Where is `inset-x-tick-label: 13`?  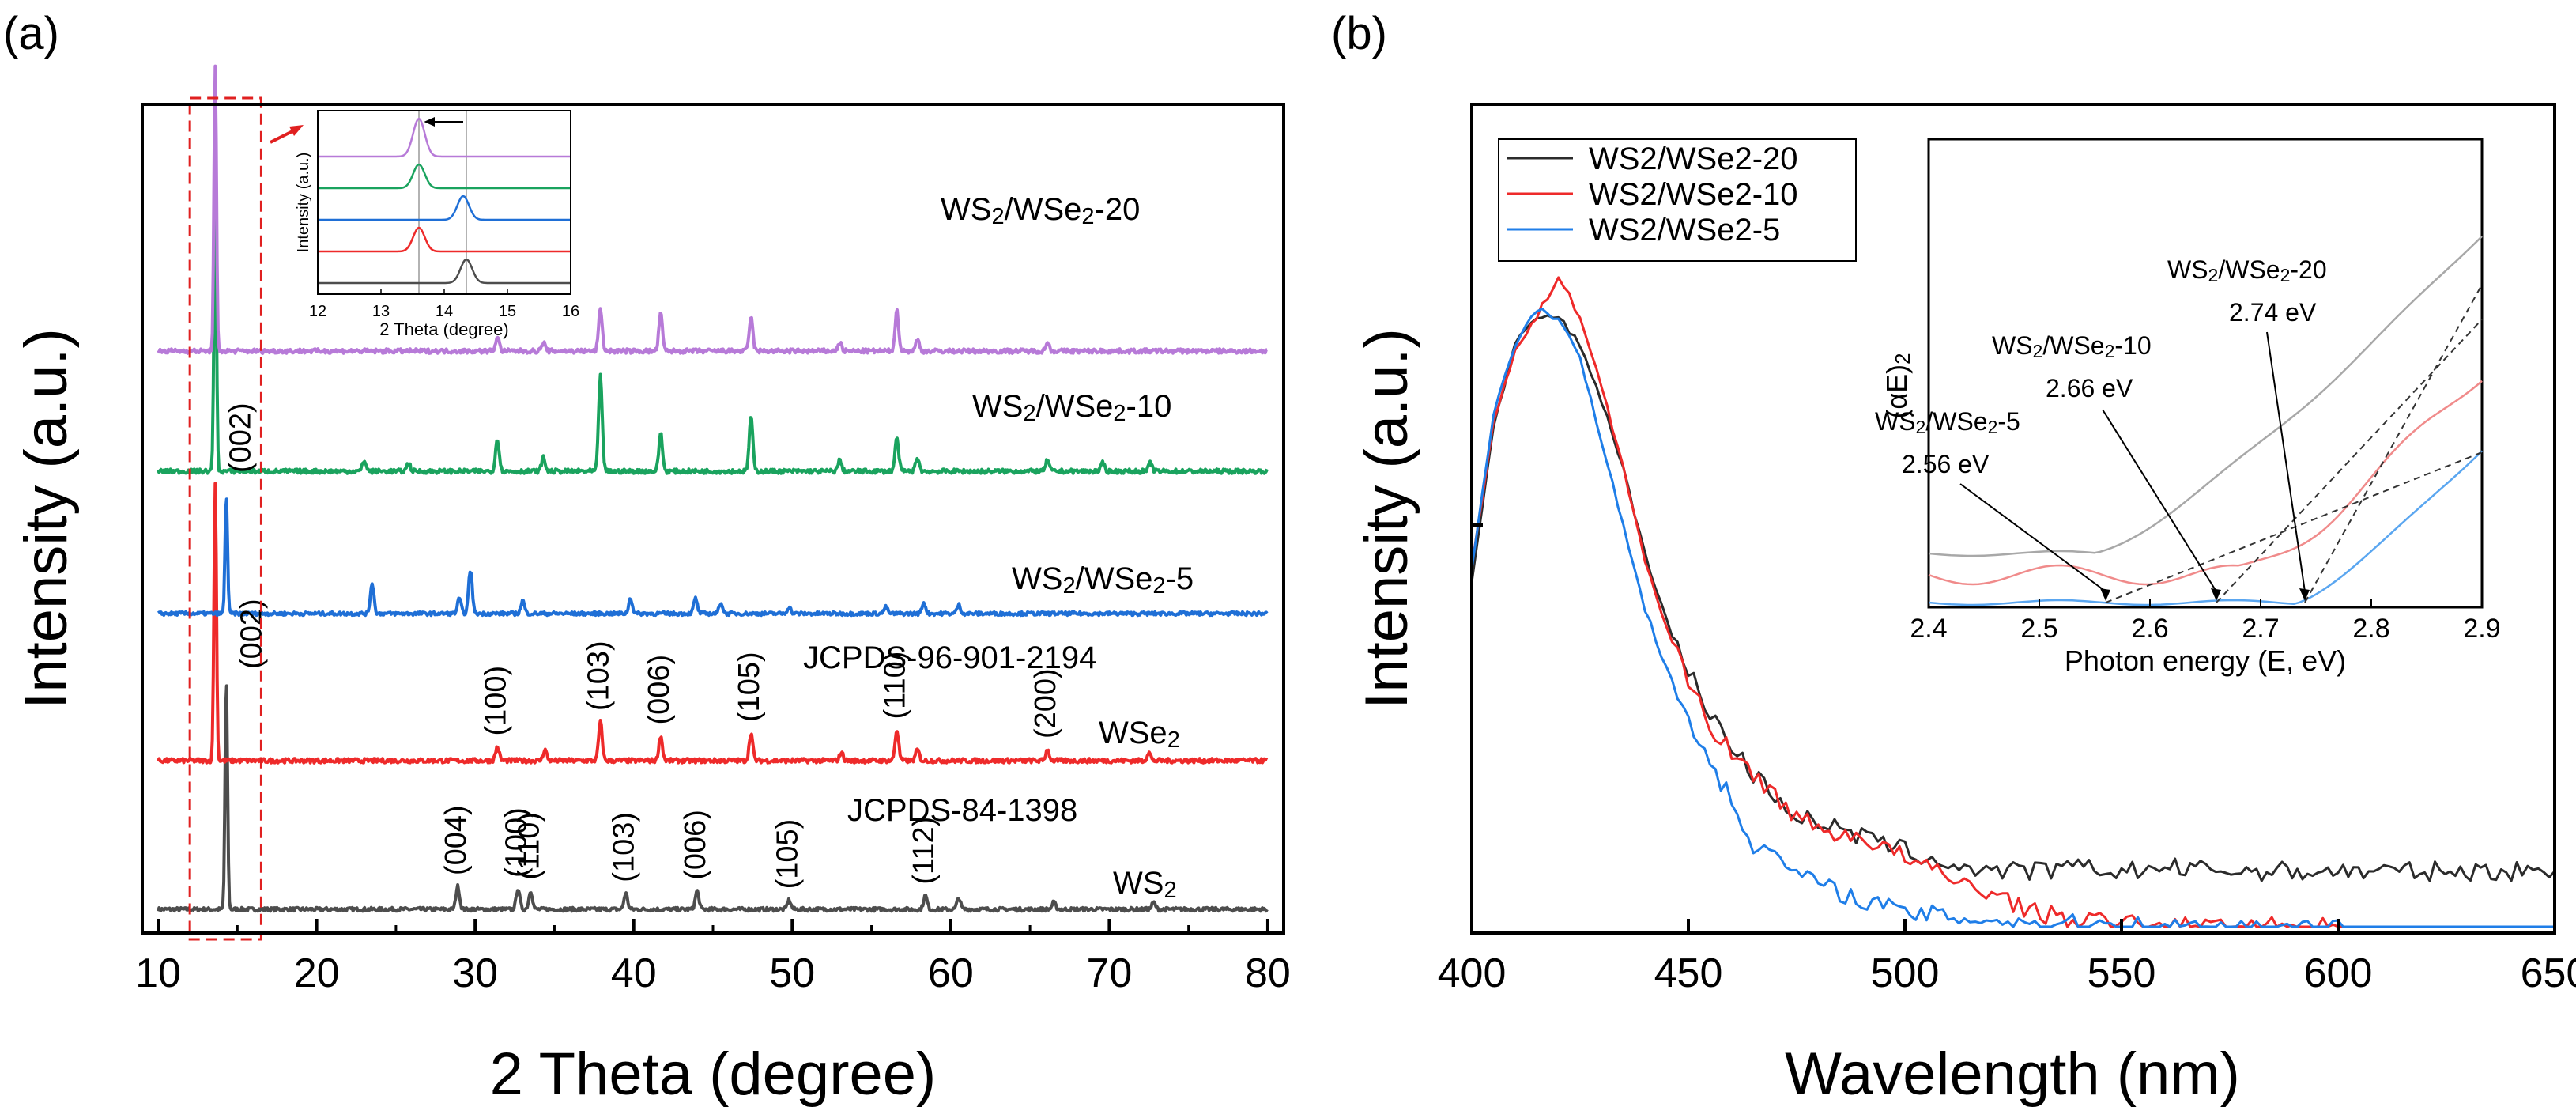 inset-x-tick-label: 13 is located at coordinates (381, 311).